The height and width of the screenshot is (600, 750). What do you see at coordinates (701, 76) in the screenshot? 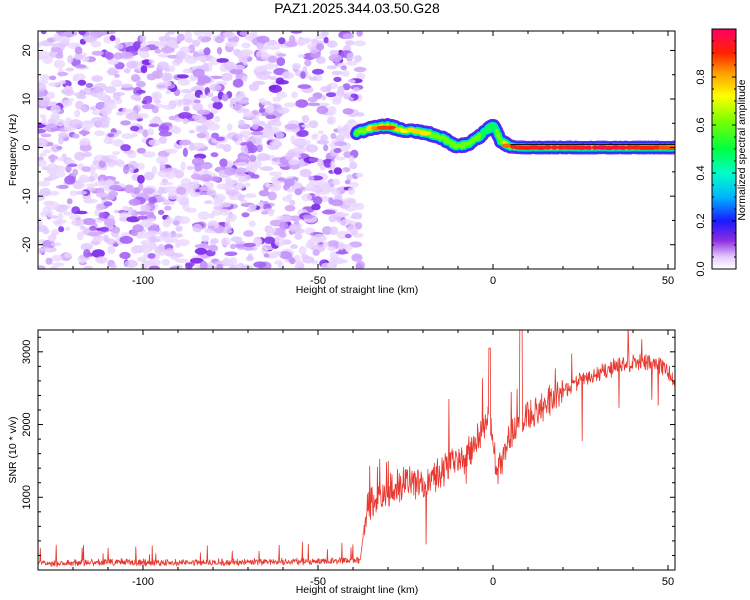
I see `colorbar-tick-label: 0.8` at bounding box center [701, 76].